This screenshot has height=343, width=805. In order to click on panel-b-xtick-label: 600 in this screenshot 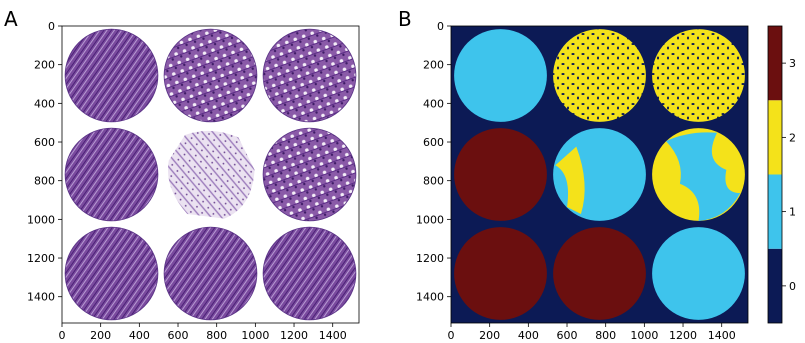, I will do `click(567, 335)`.